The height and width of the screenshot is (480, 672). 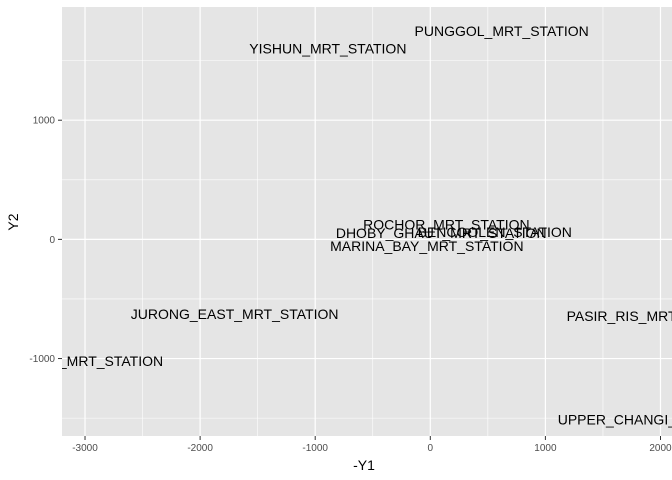 I want to click on point-label: ROCHOR_MRT_STATION, so click(x=446, y=224).